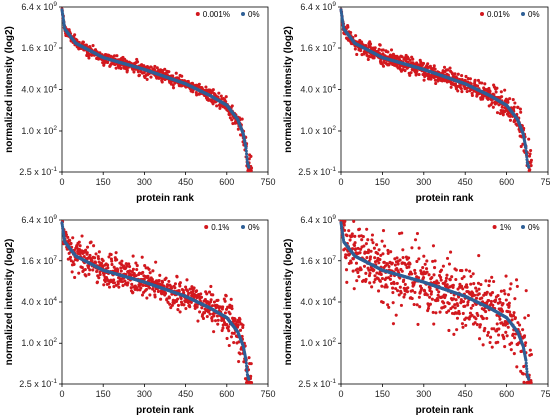 Image resolution: width=550 pixels, height=419 pixels. I want to click on legend-marker, so click(482, 14).